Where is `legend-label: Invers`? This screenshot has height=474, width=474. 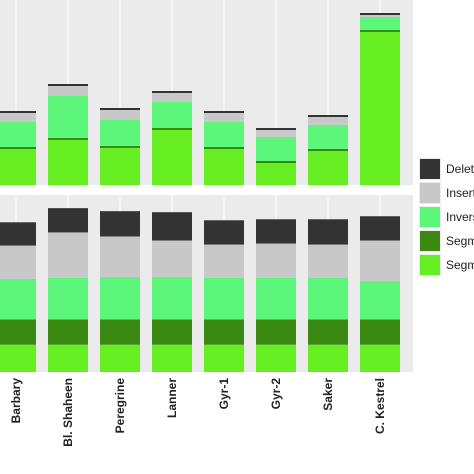
legend-label: Invers is located at coordinates (460, 217).